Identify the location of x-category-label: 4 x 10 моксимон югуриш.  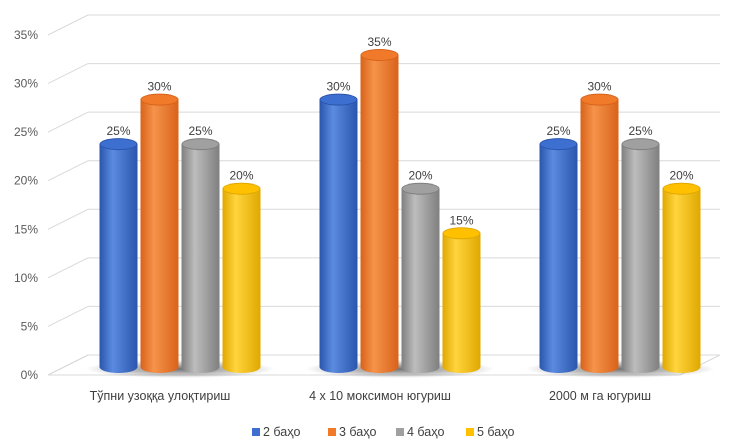
(380, 396).